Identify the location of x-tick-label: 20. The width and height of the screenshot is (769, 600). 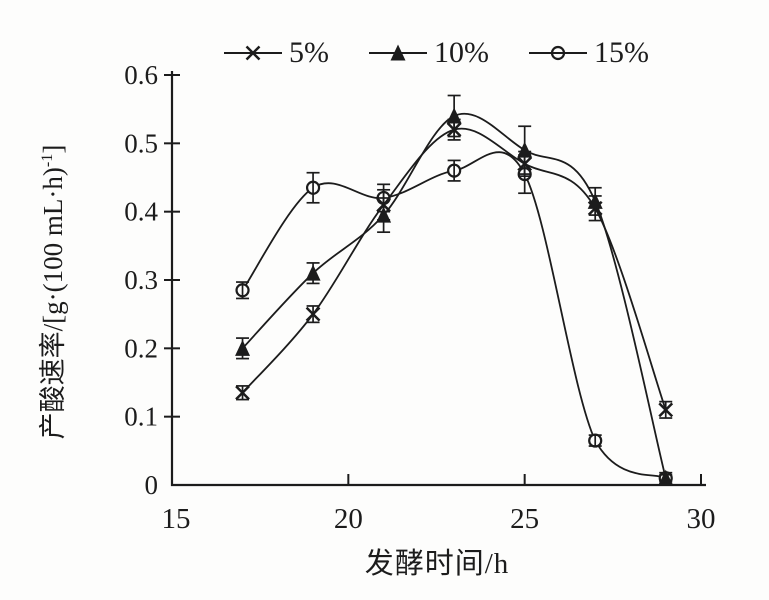
(348, 519).